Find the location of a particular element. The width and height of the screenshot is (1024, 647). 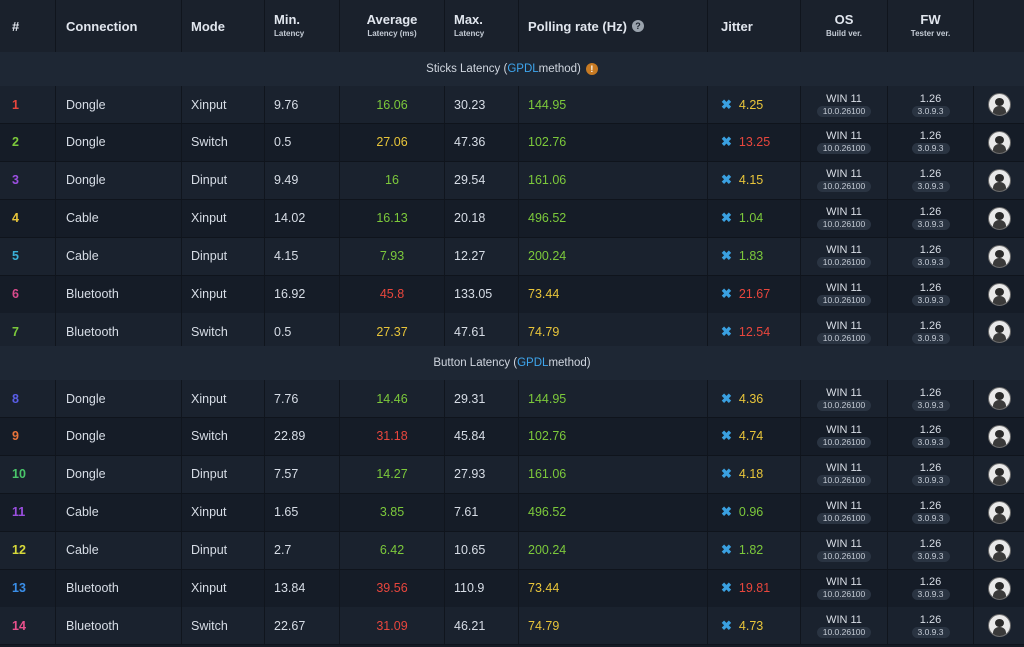

min-latency-cell: 13.84 is located at coordinates (302, 588).